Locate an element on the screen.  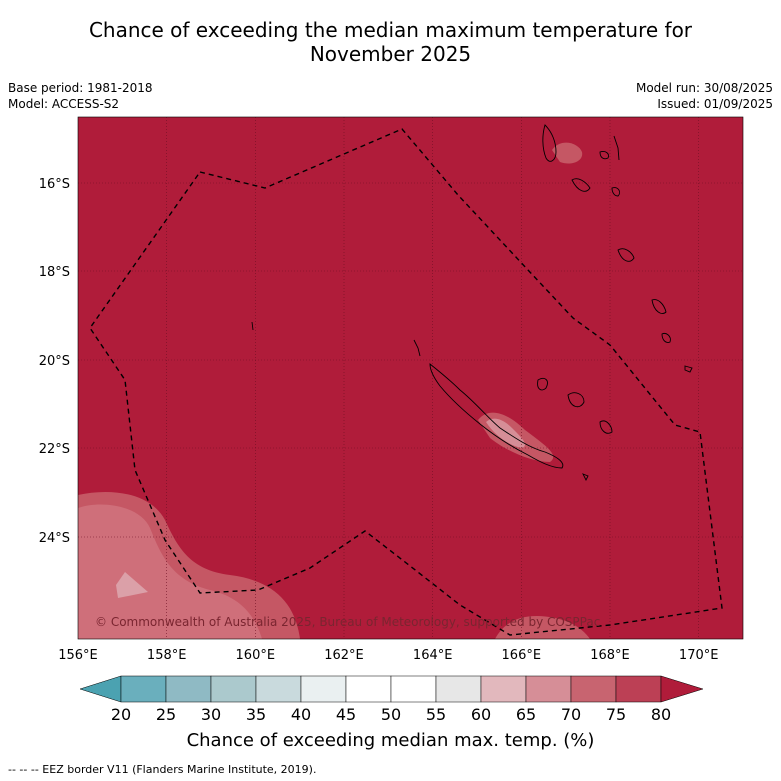
model-run: Model run: 30/08/2025 is located at coordinates (704, 88).